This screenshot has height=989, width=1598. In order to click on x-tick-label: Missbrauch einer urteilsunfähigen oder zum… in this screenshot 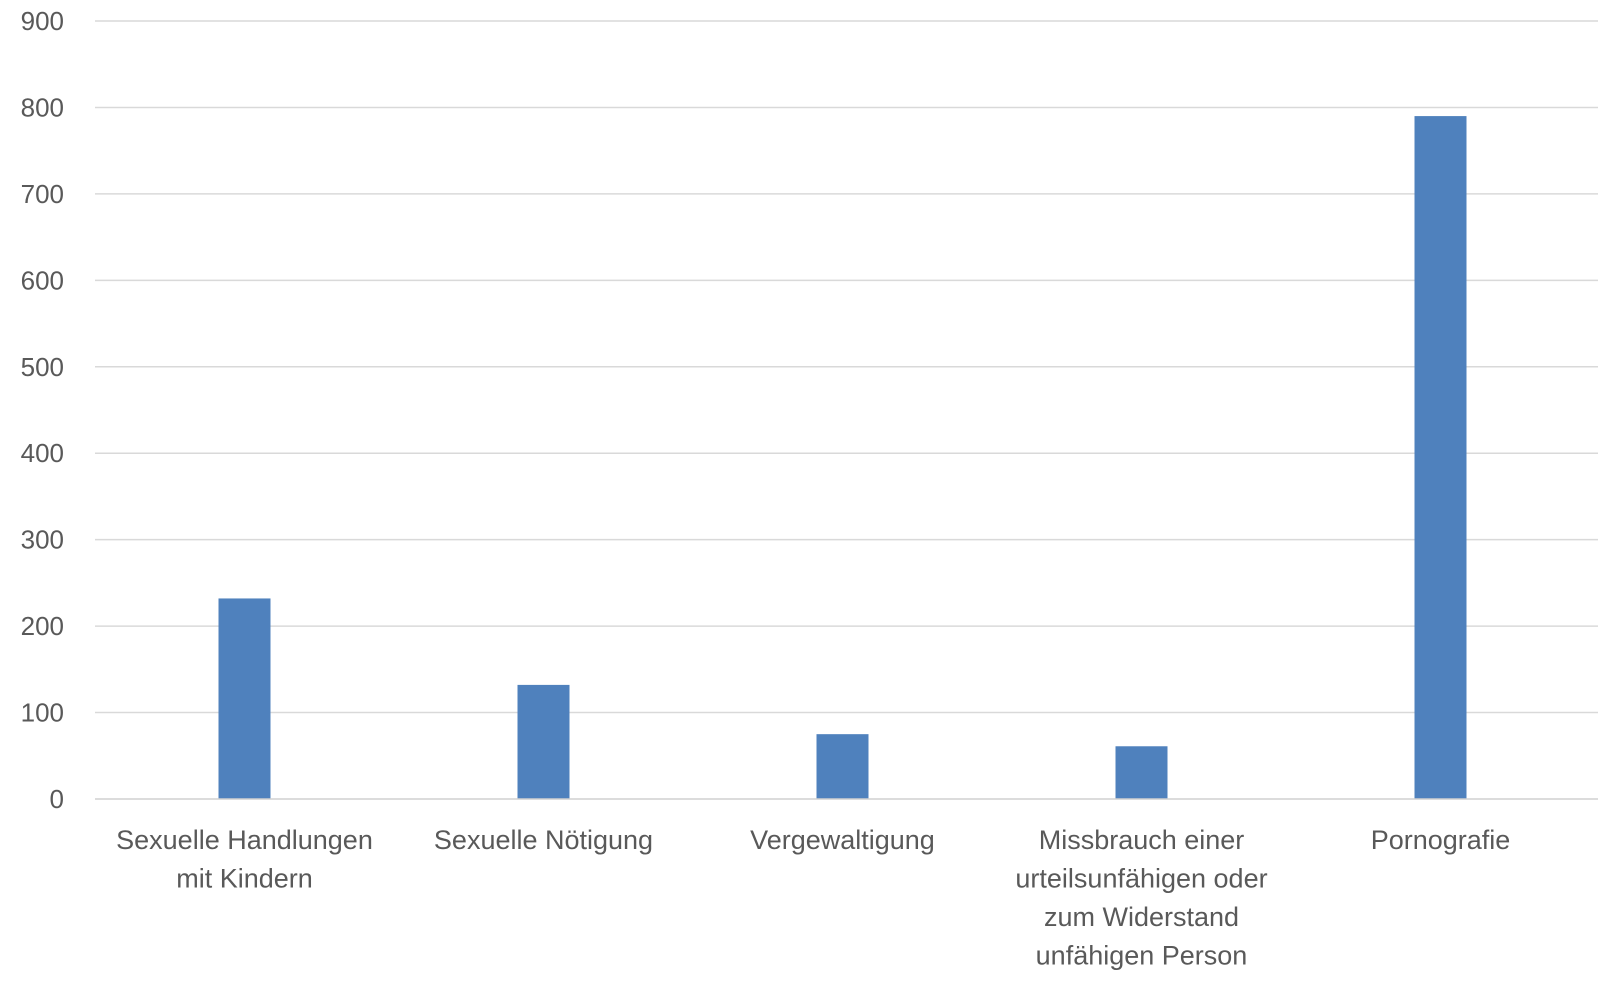, I will do `click(1141, 898)`.